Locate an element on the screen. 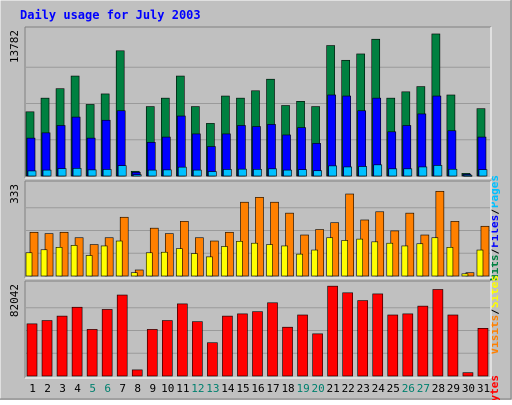 The image size is (512, 405). x-tick-label: 24 is located at coordinates (379, 388).